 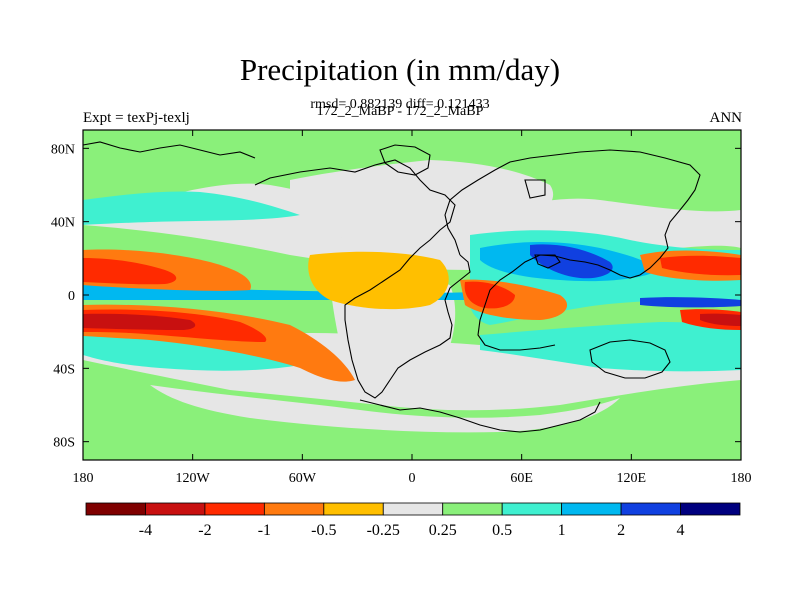 What do you see at coordinates (690, 302) in the screenshot?
I see `field-region-blue-equatorial` at bounding box center [690, 302].